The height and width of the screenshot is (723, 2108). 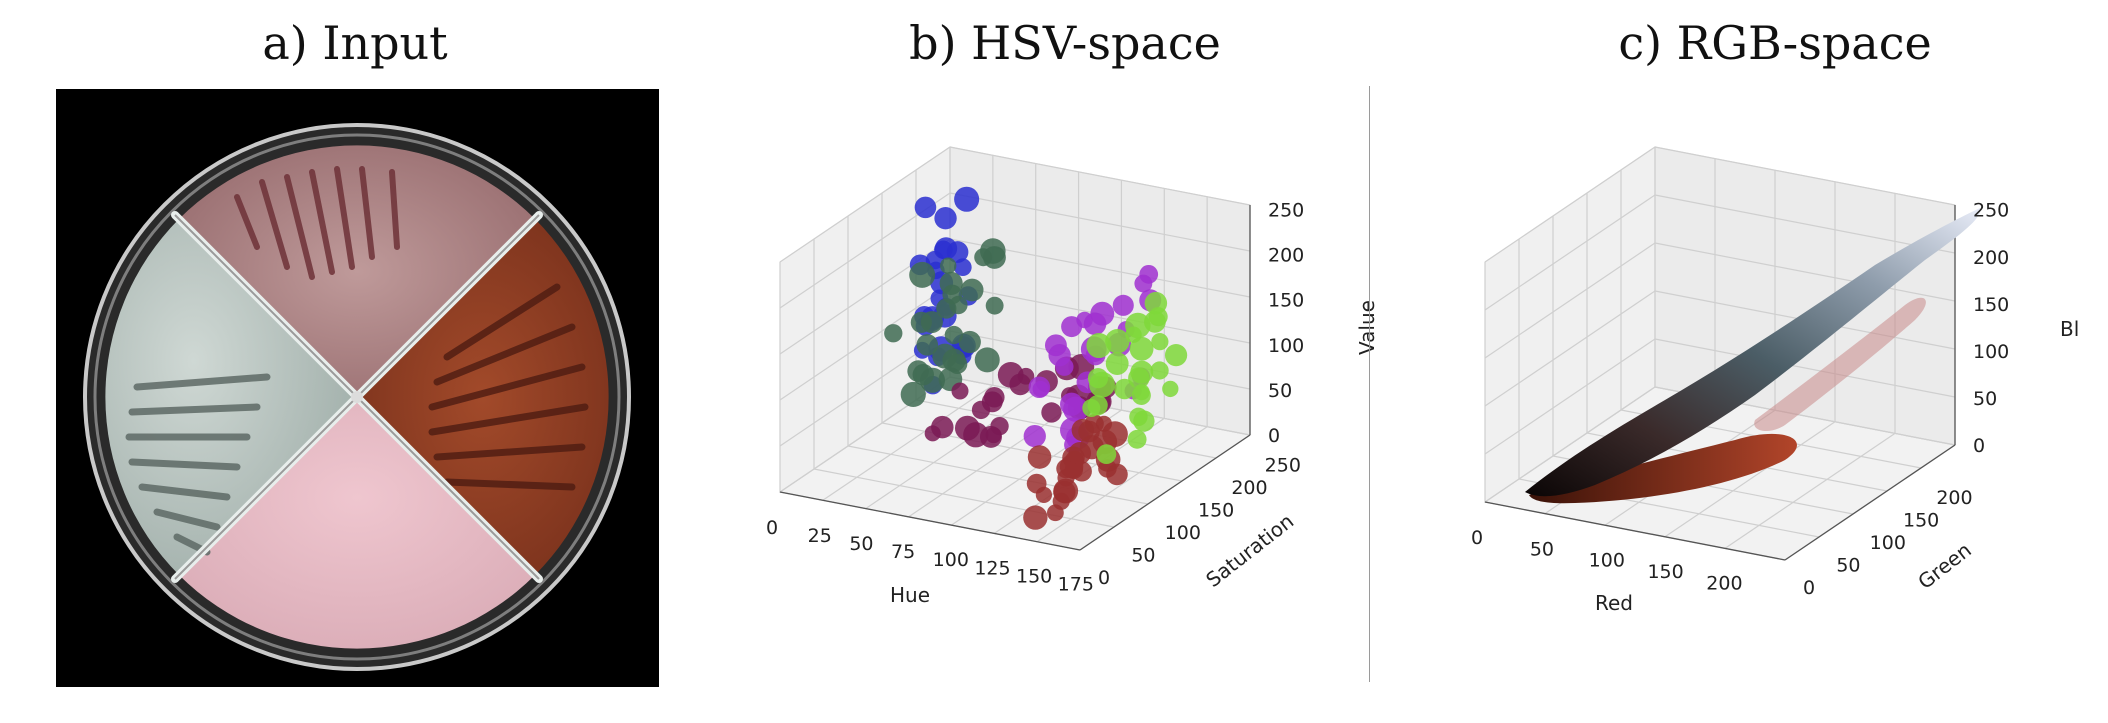 What do you see at coordinates (1888, 543) in the screenshot?
I see `rgb-y-tick: 100` at bounding box center [1888, 543].